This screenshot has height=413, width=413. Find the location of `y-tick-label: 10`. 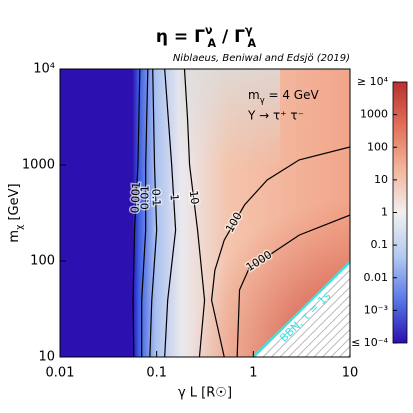

y-tick-label: 10 is located at coordinates (46, 357).